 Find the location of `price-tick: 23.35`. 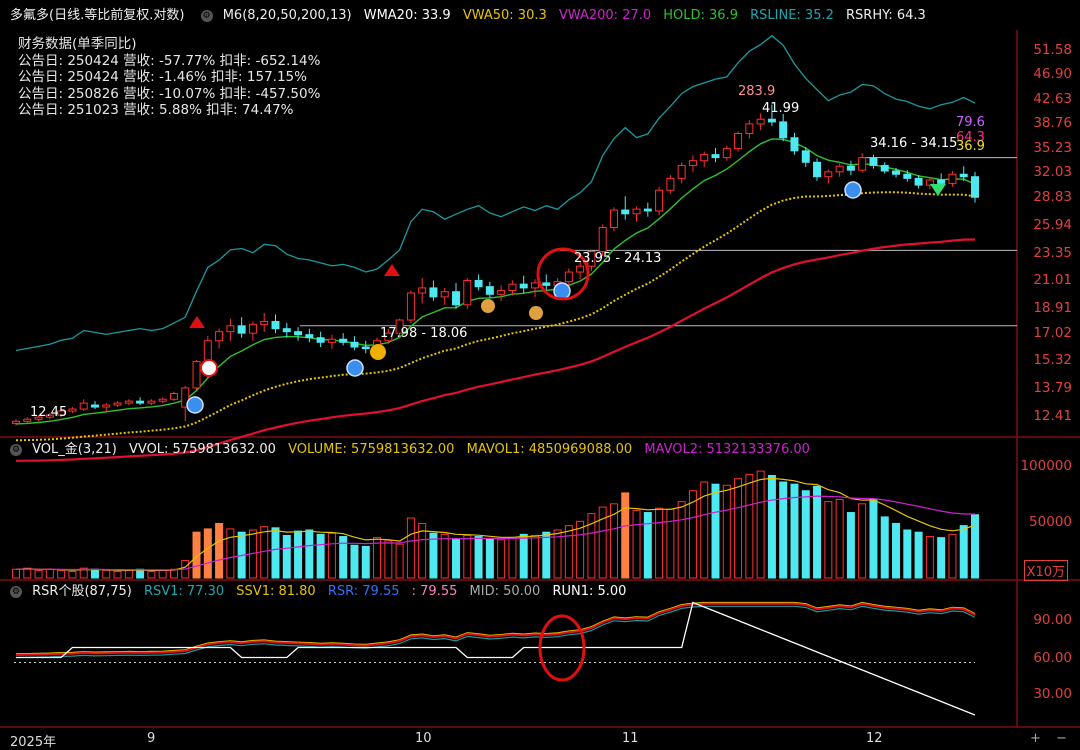

price-tick: 23.35 is located at coordinates (1052, 253).